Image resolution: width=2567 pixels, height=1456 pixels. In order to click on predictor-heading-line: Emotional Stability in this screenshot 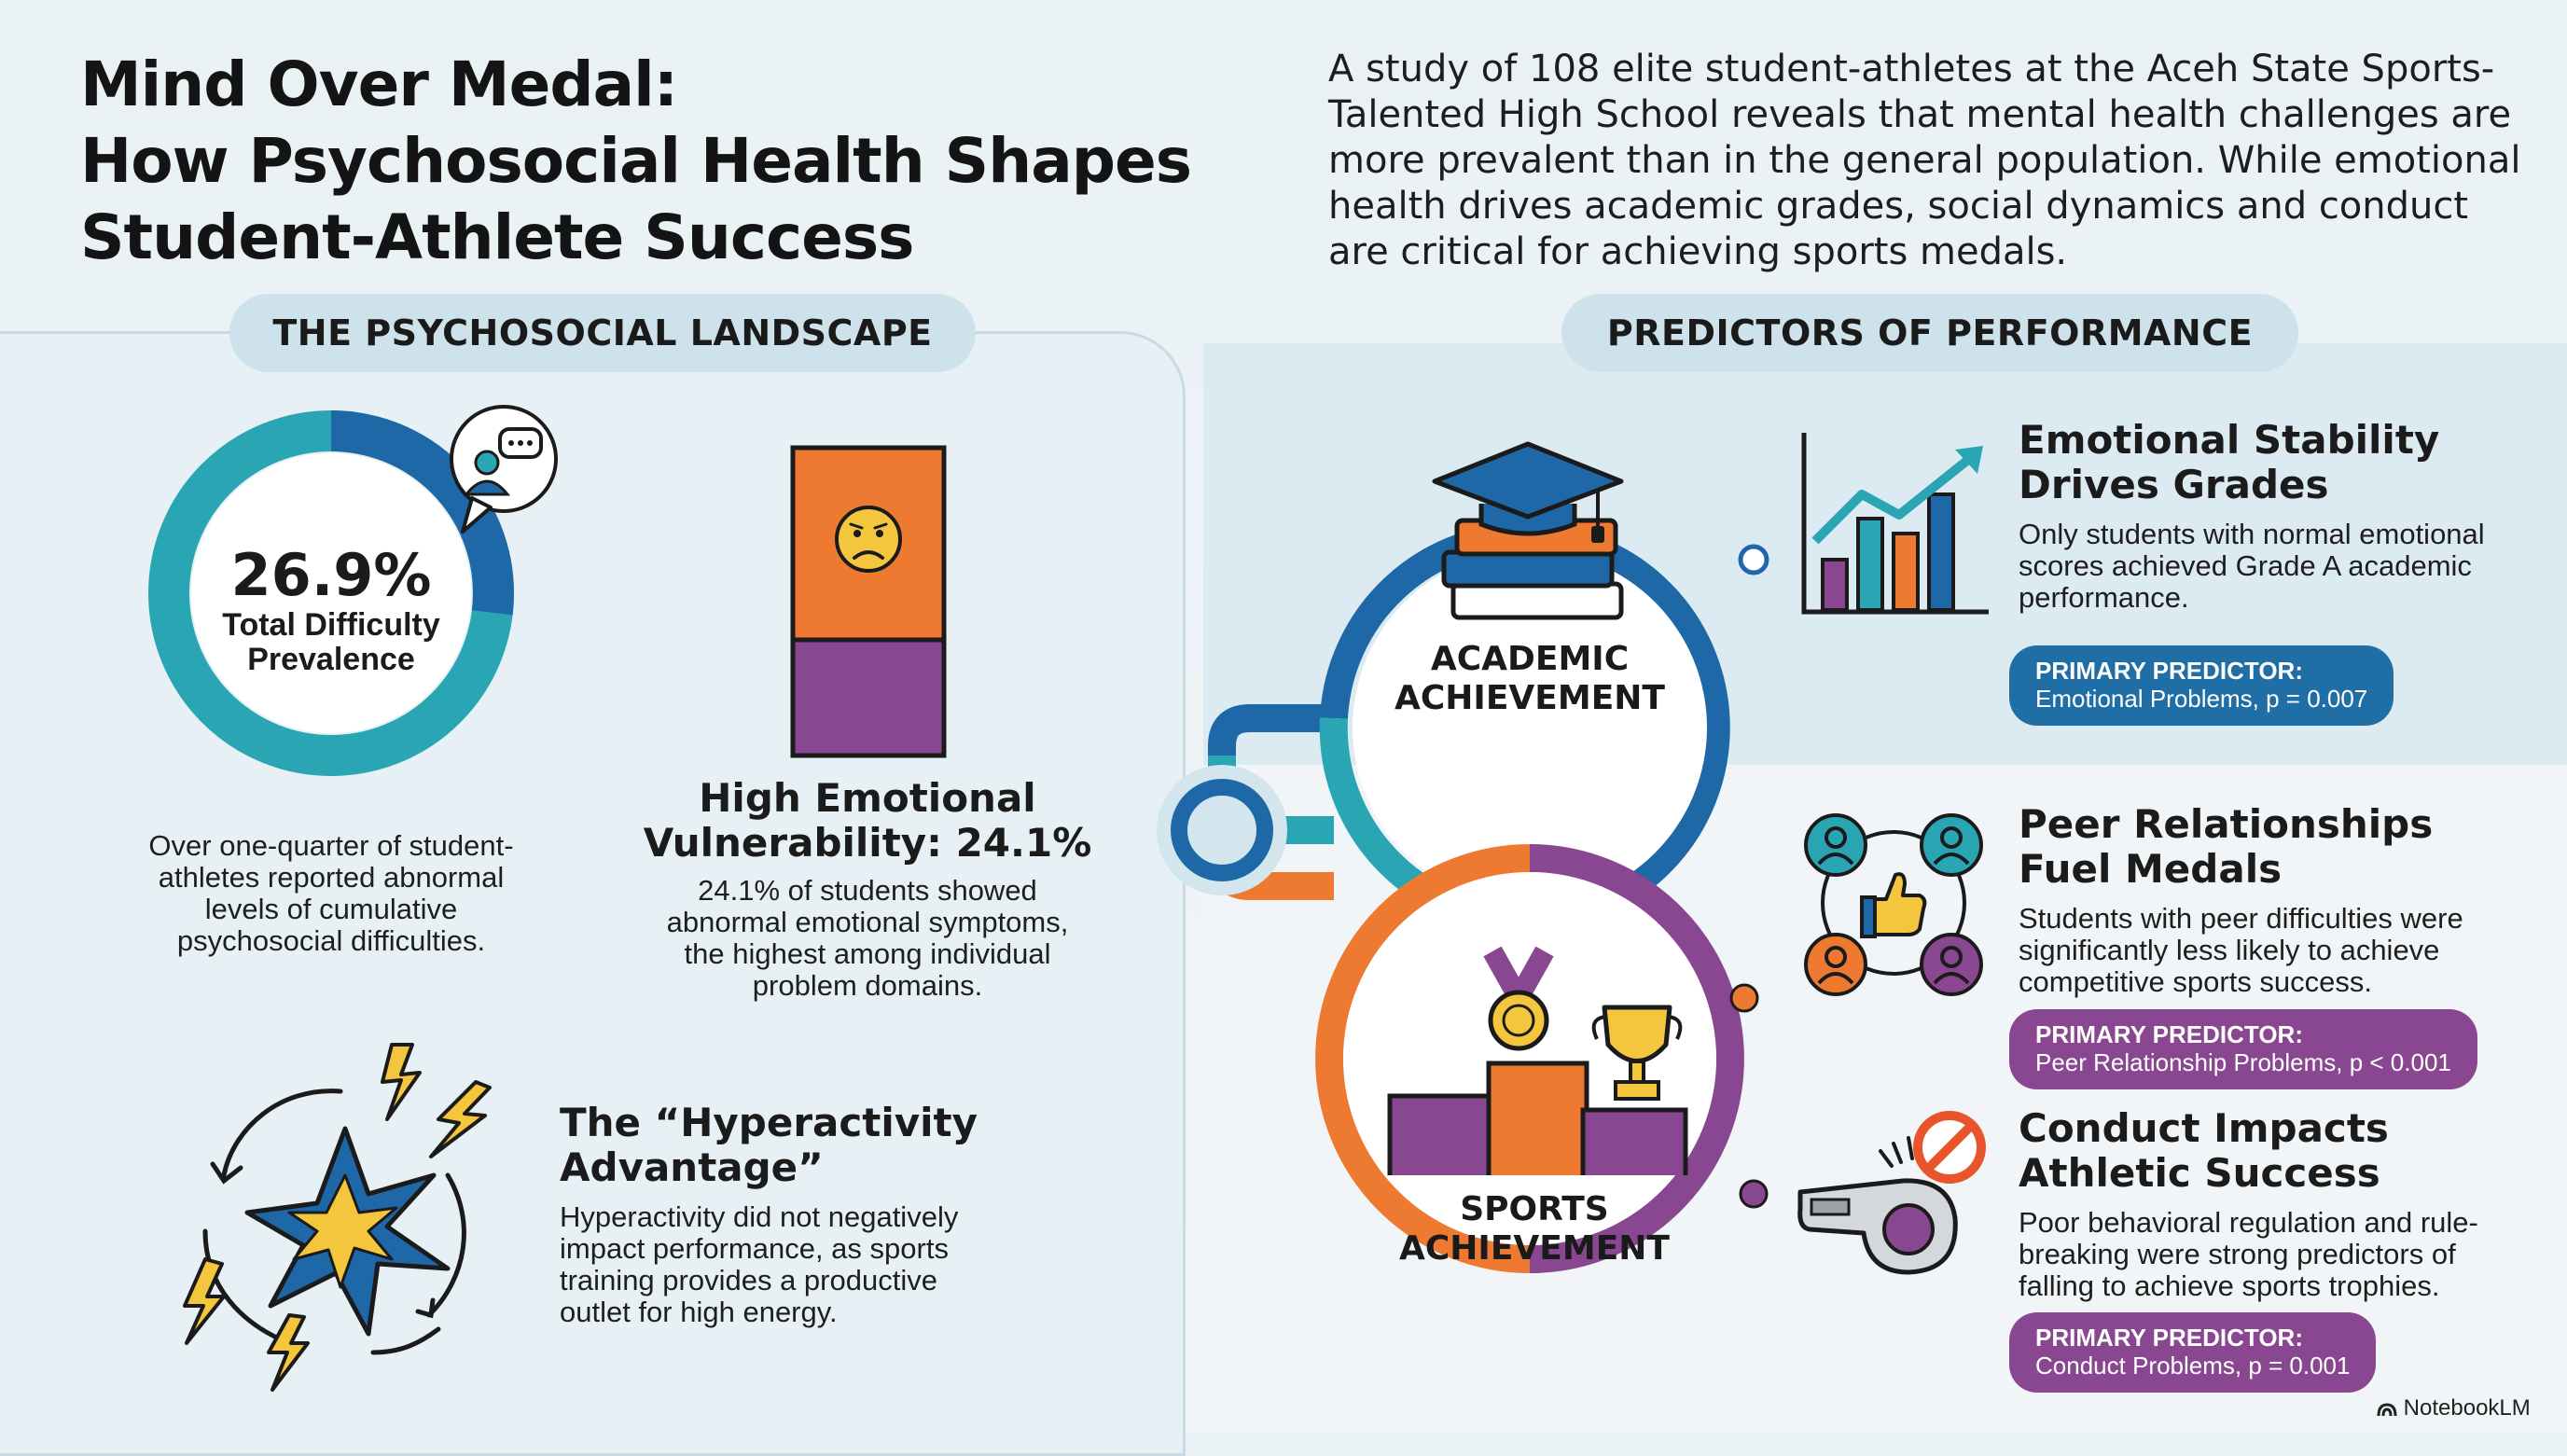, I will do `click(2229, 440)`.